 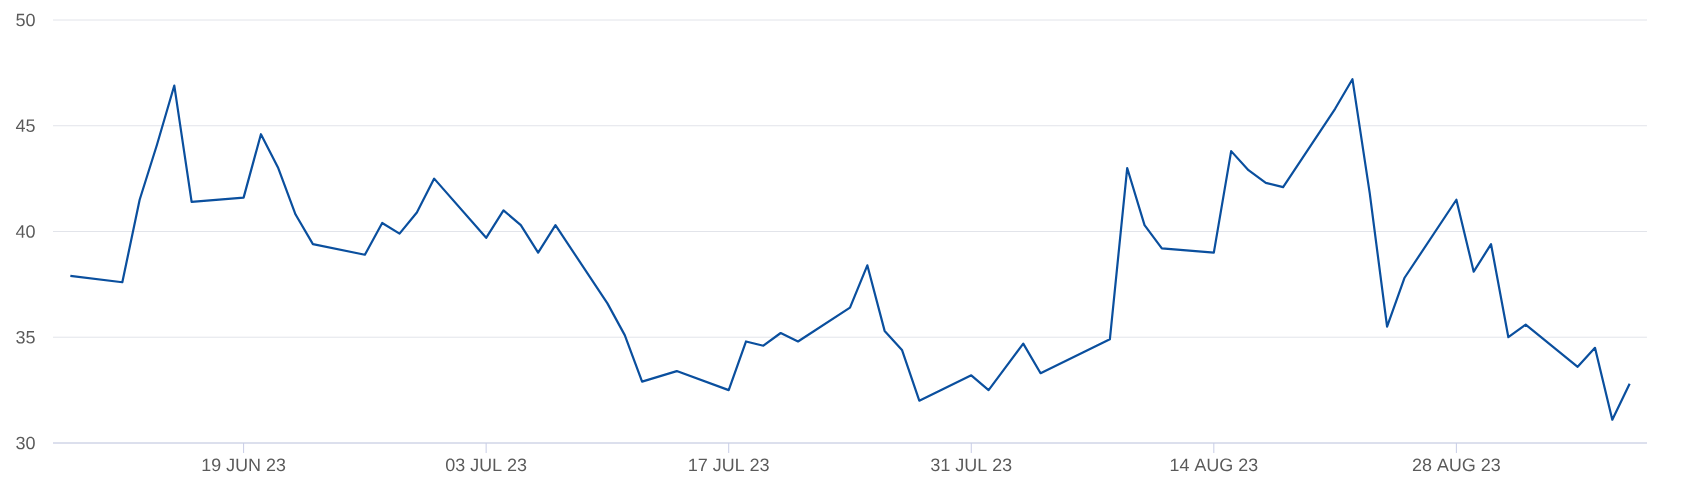 What do you see at coordinates (1214, 465) in the screenshot?
I see `x-tick-label: 14 AUG 23` at bounding box center [1214, 465].